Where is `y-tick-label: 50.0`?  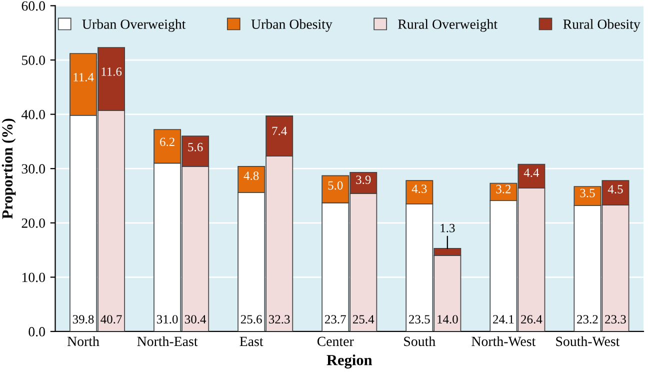
y-tick-label: 50.0 is located at coordinates (33, 61).